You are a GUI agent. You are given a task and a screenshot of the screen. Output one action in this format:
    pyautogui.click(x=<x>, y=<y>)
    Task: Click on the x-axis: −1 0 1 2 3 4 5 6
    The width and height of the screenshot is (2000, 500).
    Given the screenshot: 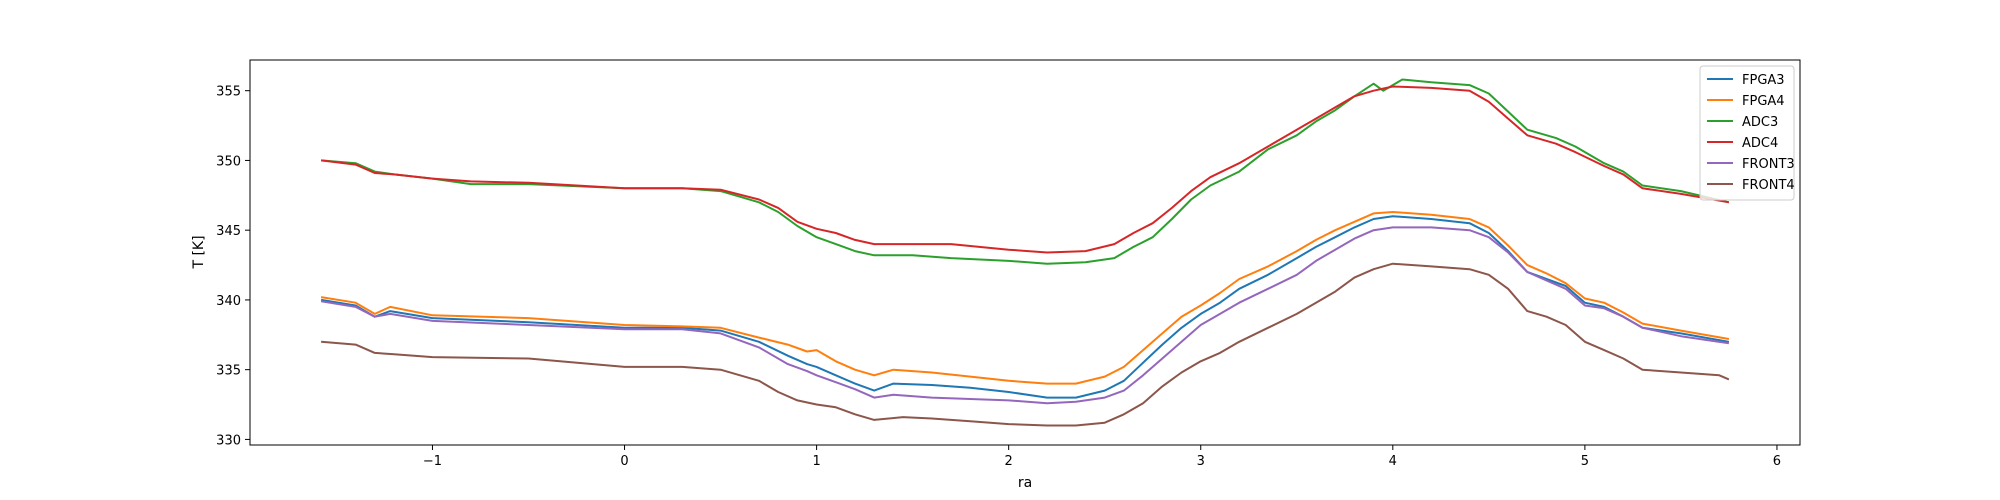 What is the action you would take?
    pyautogui.click(x=1102, y=457)
    